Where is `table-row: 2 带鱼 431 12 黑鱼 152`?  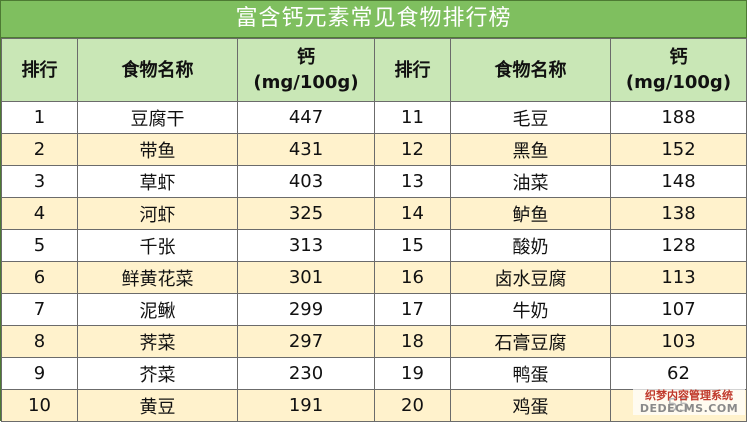
table-row: 2 带鱼 431 12 黑鱼 152 is located at coordinates (374, 149).